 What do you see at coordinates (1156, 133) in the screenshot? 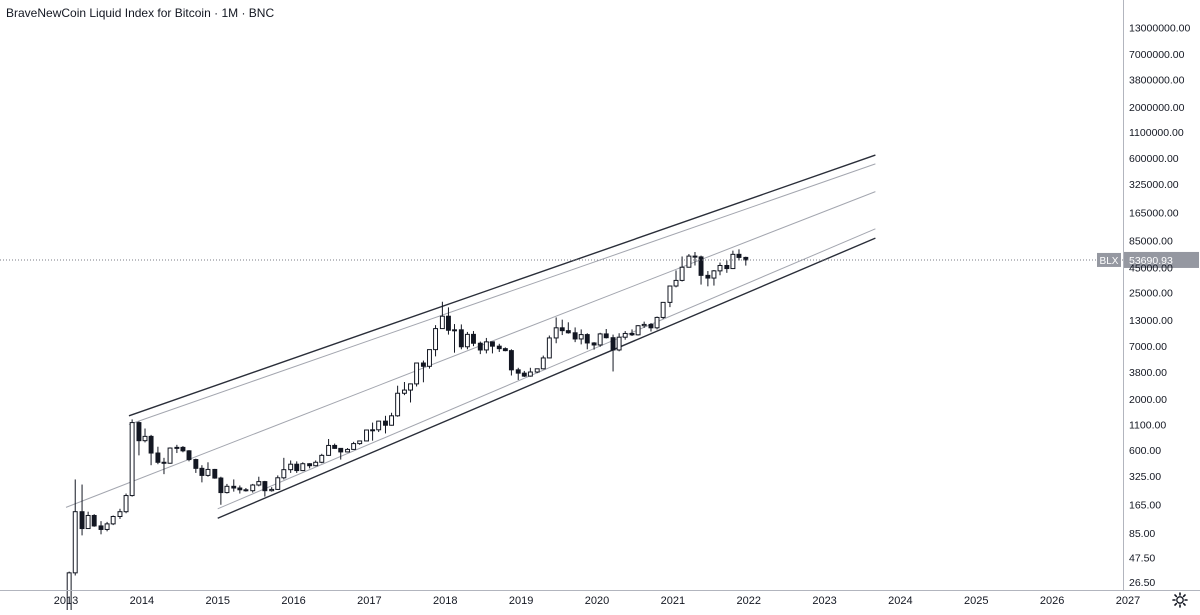
I see `y-tick-label: 1100000.00` at bounding box center [1156, 133].